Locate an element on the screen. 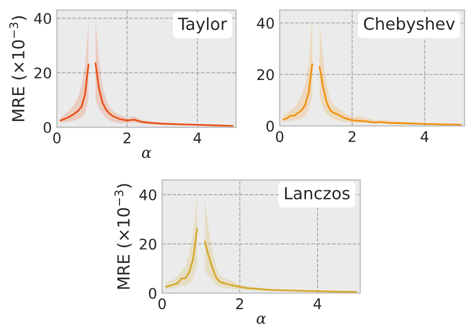  chart-title: Chebyshev is located at coordinates (409, 25).